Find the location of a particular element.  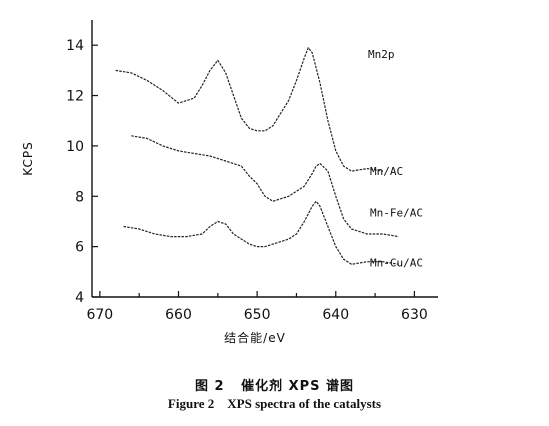

series-label-1: Mn-Fe/AC is located at coordinates (396, 213).